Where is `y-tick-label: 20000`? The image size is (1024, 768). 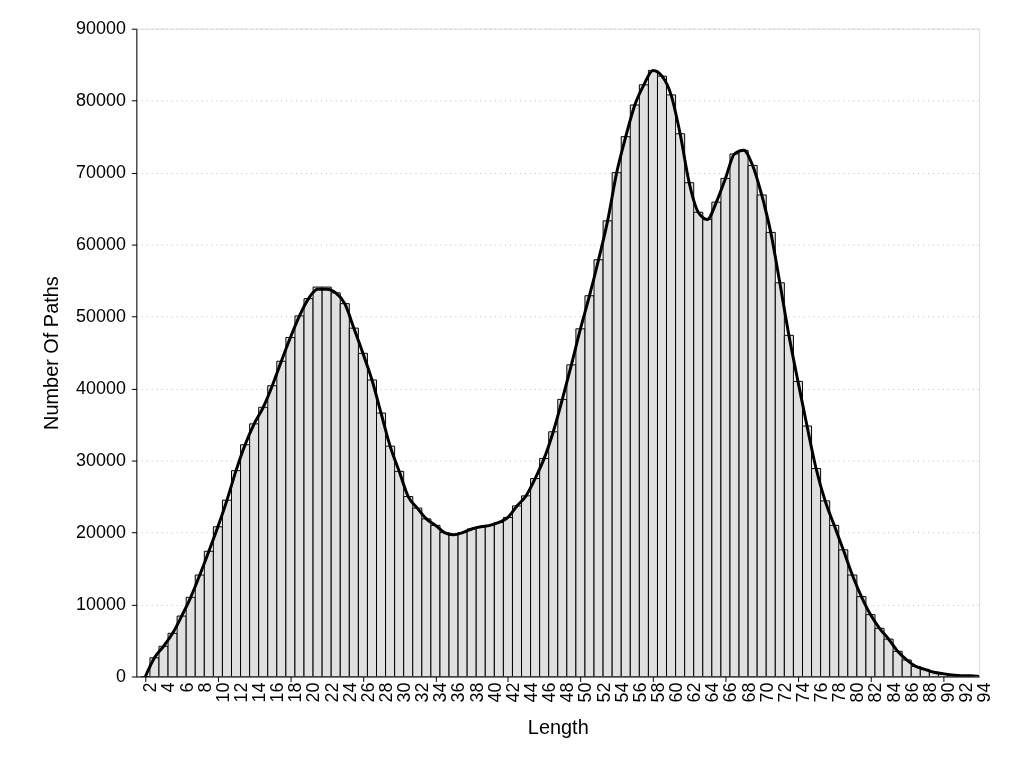
y-tick-label: 20000 is located at coordinates (101, 532).